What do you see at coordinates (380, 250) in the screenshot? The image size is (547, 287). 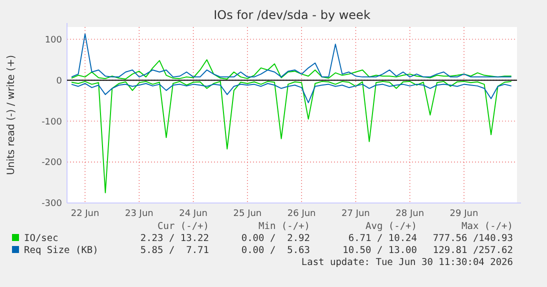 I see `text: 10.50 / 13.00` at bounding box center [380, 250].